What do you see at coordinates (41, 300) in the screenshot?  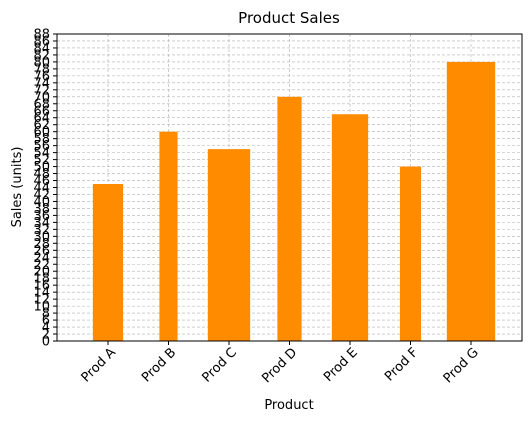 I see `y-tick-label: 12` at bounding box center [41, 300].